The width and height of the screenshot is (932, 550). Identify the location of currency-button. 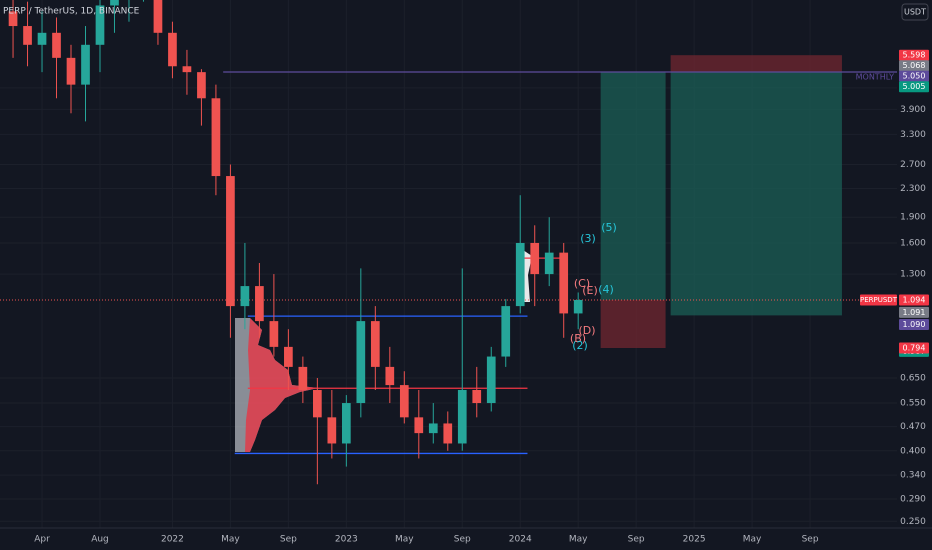
(915, 12).